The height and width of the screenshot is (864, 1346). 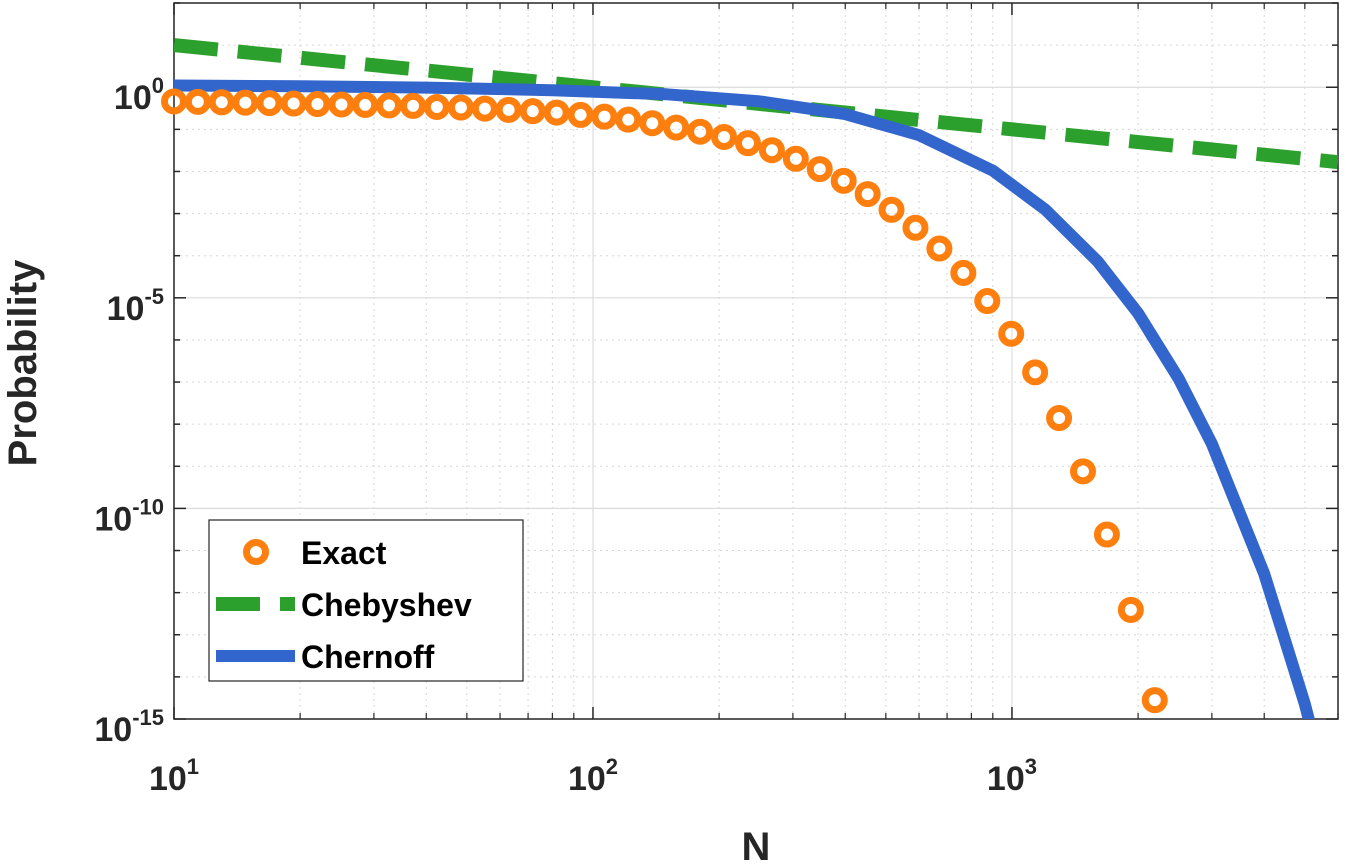 I want to click on y-tick-label: 10⁻¹⁰, so click(x=129, y=516).